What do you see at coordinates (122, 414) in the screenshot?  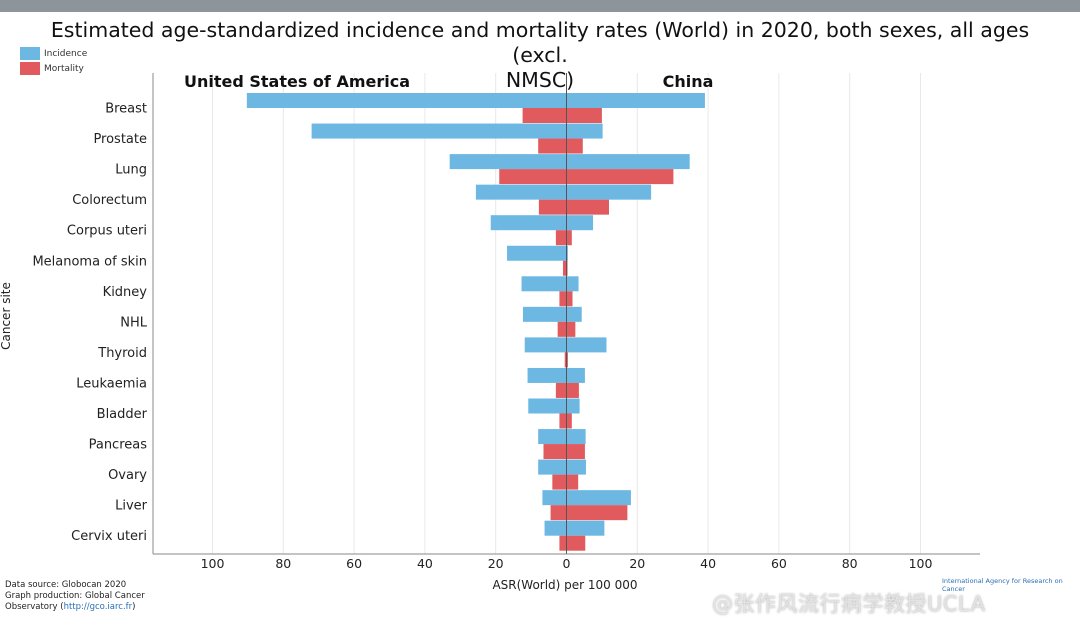 I see `category-label-10: Bladder` at bounding box center [122, 414].